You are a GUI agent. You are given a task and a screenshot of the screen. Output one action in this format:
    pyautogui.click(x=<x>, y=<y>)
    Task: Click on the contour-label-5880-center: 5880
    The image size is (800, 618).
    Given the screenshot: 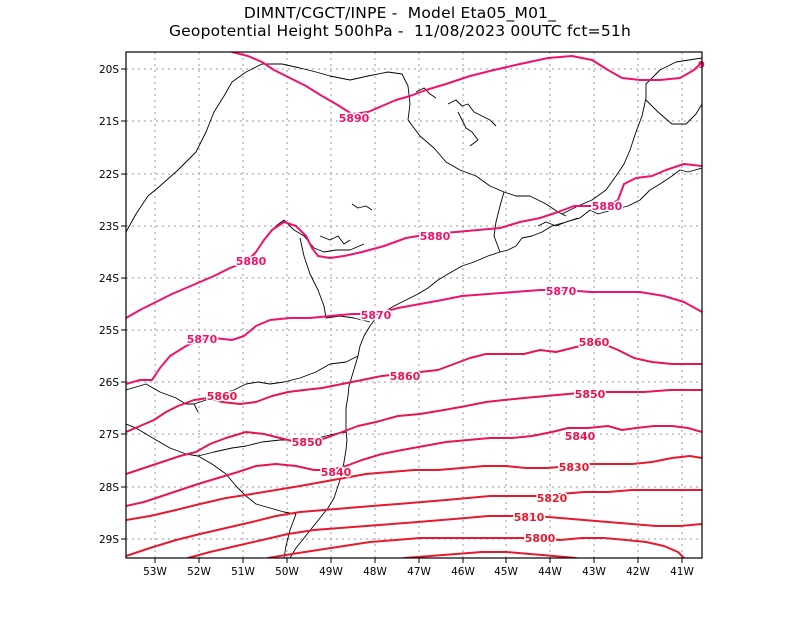 What is the action you would take?
    pyautogui.click(x=435, y=236)
    